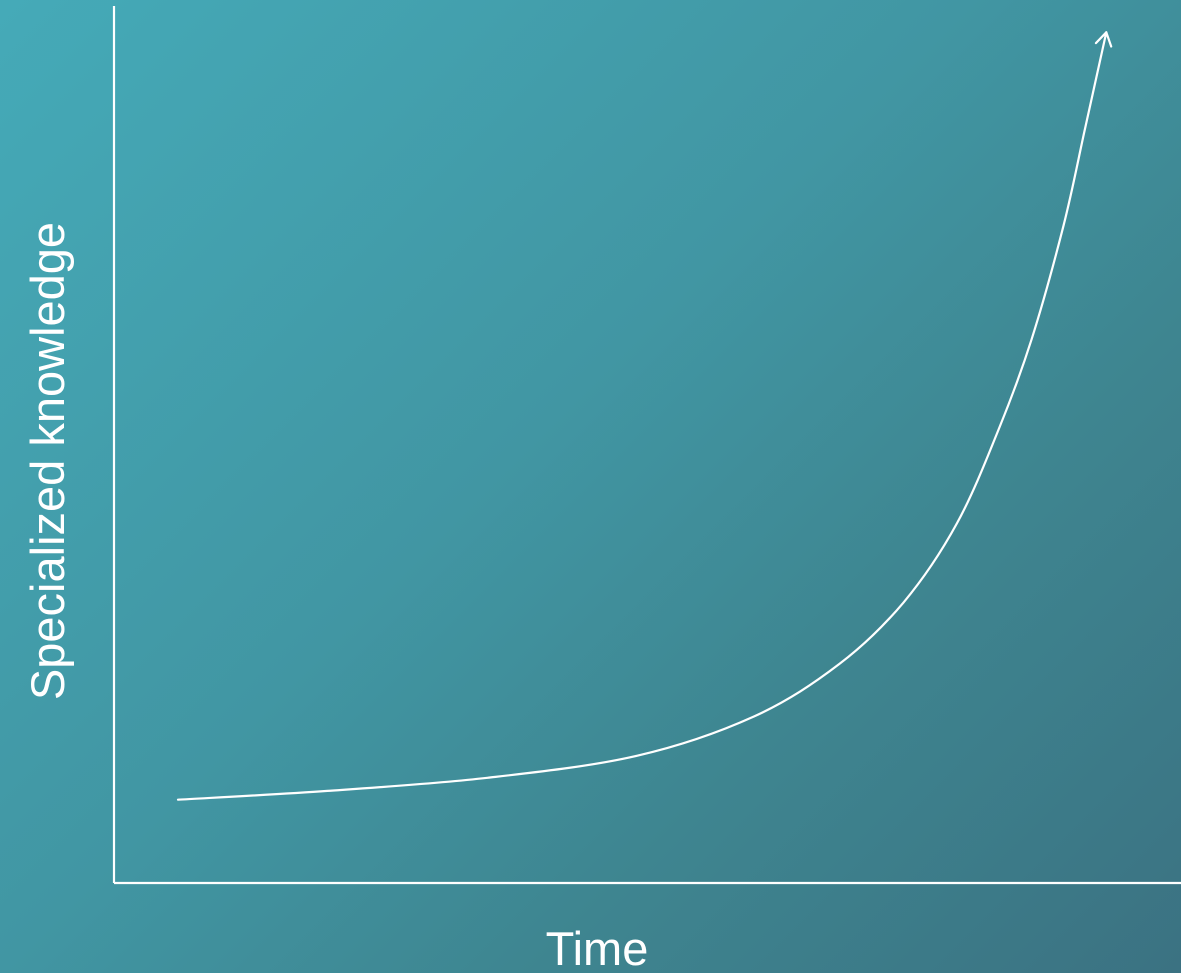 The width and height of the screenshot is (1181, 973). Describe the element at coordinates (597, 947) in the screenshot. I see `x-axis-label: Time` at that location.